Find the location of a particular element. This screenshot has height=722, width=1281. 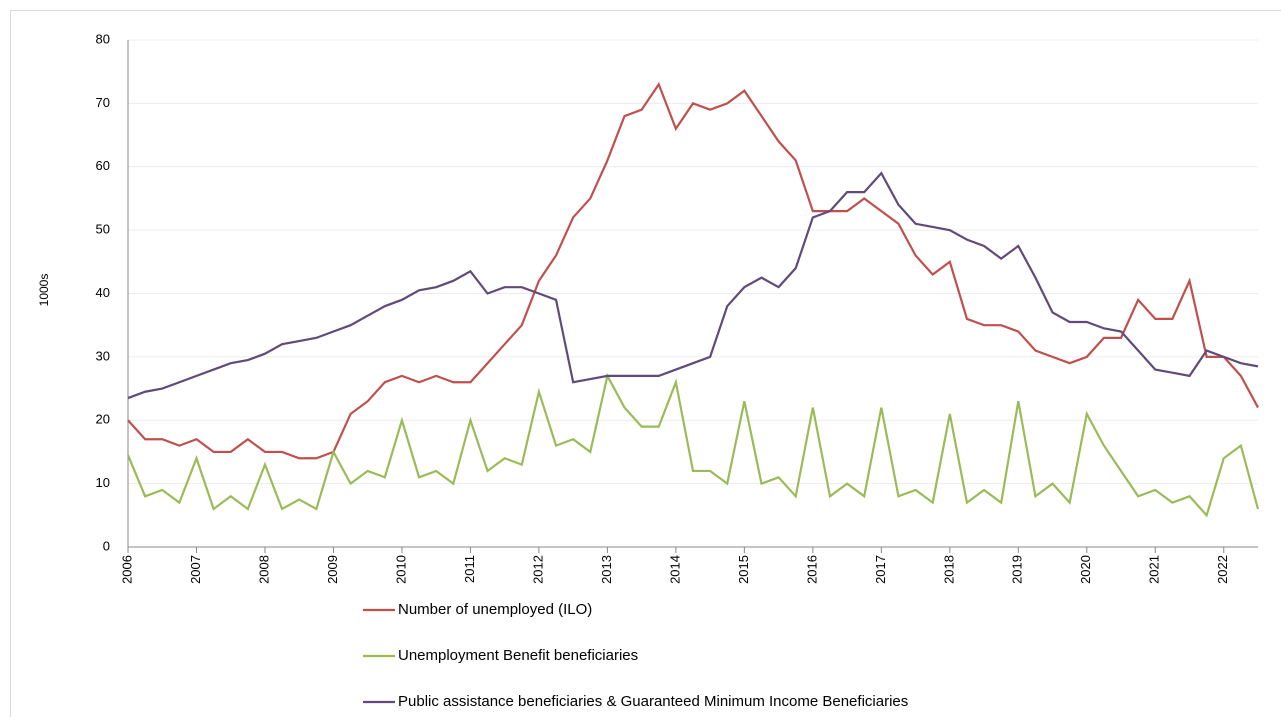

y-tick-label: 70 is located at coordinates (103, 102).